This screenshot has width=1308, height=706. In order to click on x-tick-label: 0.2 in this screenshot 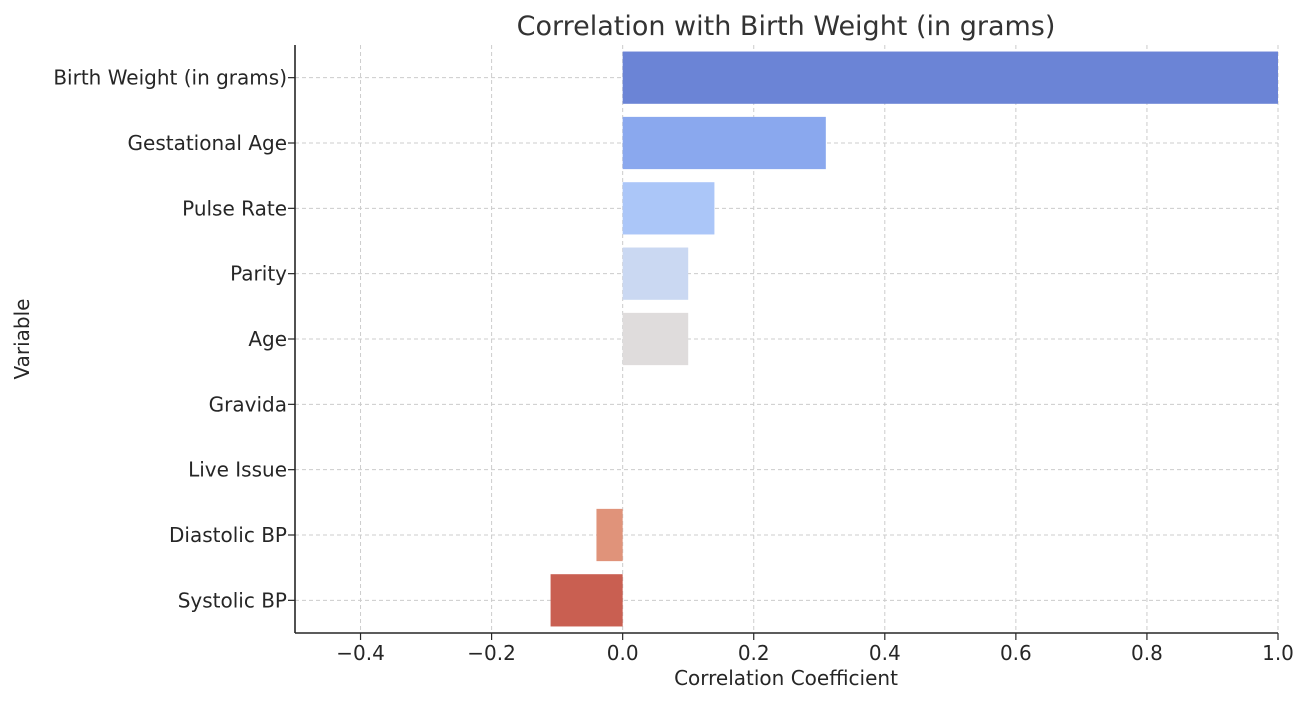, I will do `click(754, 653)`.